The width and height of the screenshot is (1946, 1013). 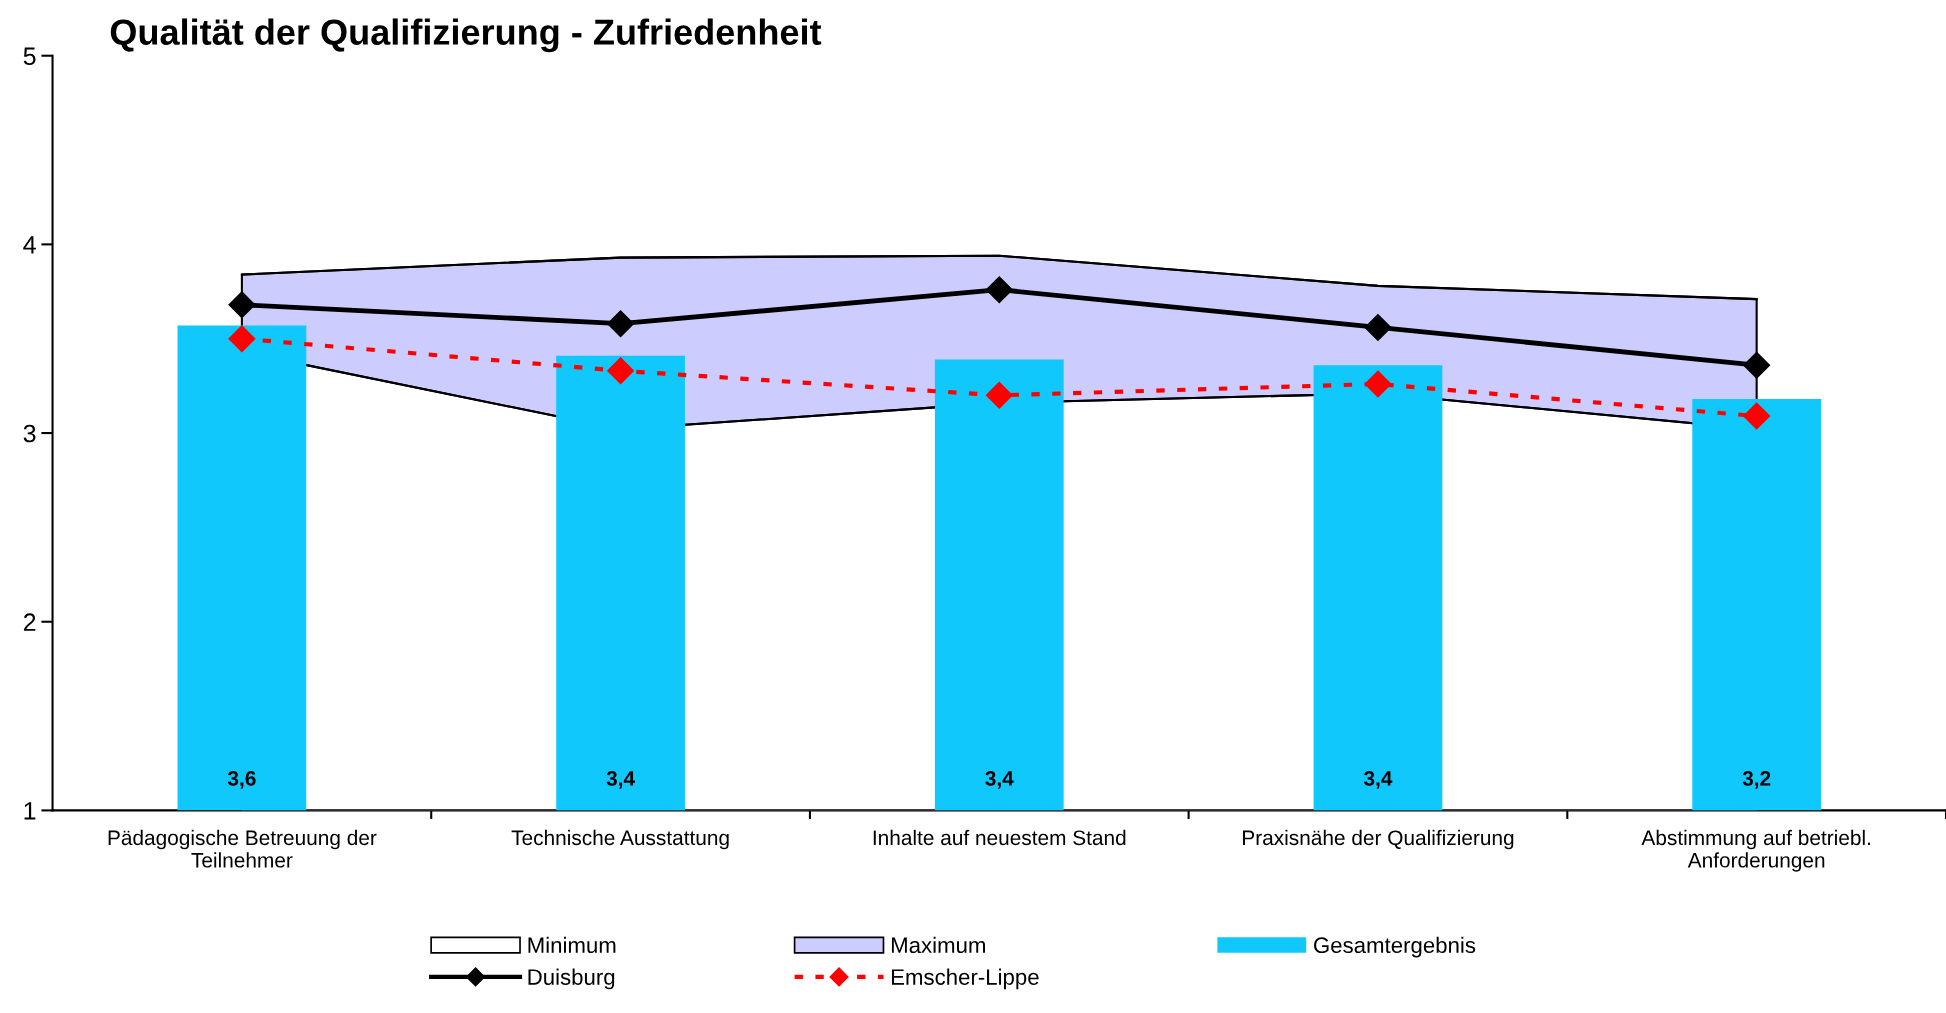 What do you see at coordinates (1378, 839) in the screenshot?
I see `x-tick-label: Praxisnähe der Qualifizierung` at bounding box center [1378, 839].